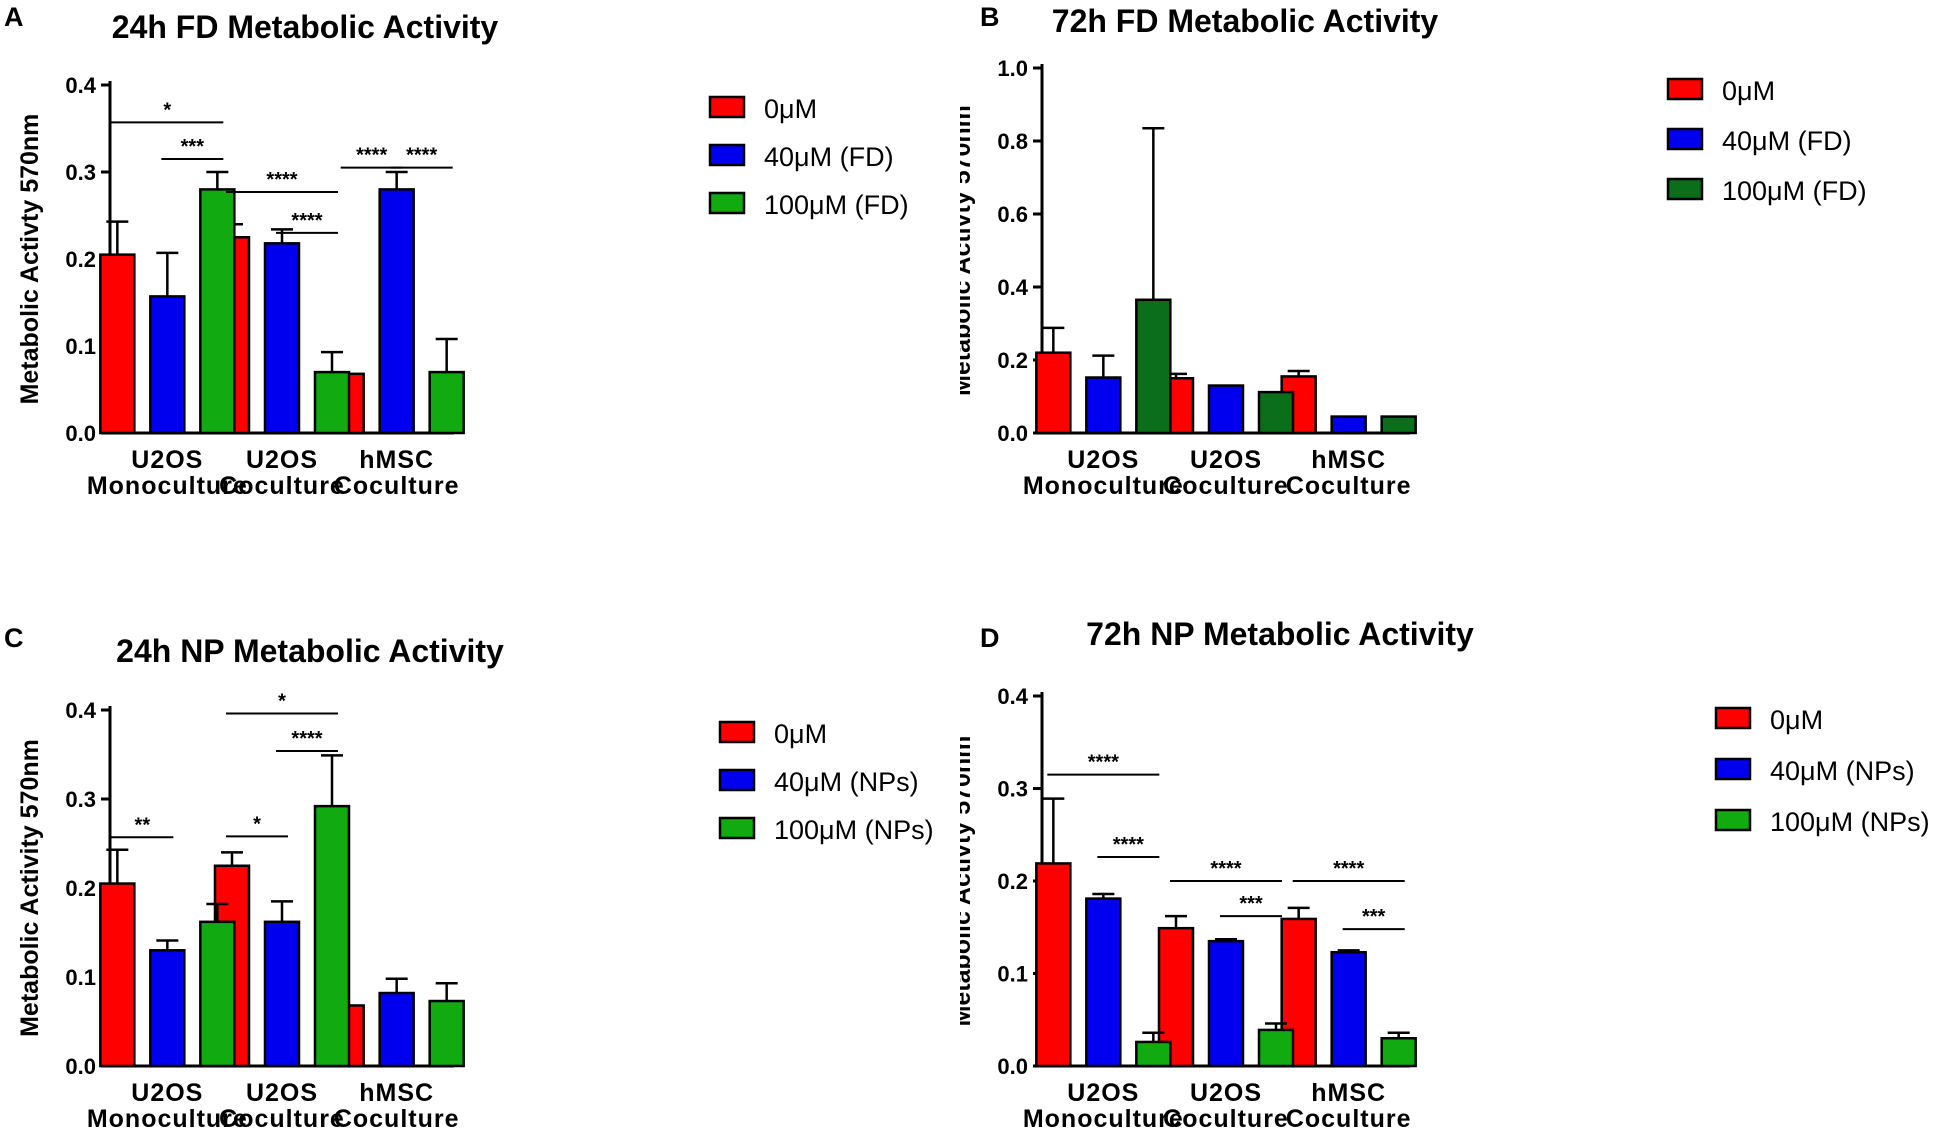 This screenshot has height=1147, width=1954. What do you see at coordinates (14, 17) in the screenshot?
I see `panel-letter-a: A` at bounding box center [14, 17].